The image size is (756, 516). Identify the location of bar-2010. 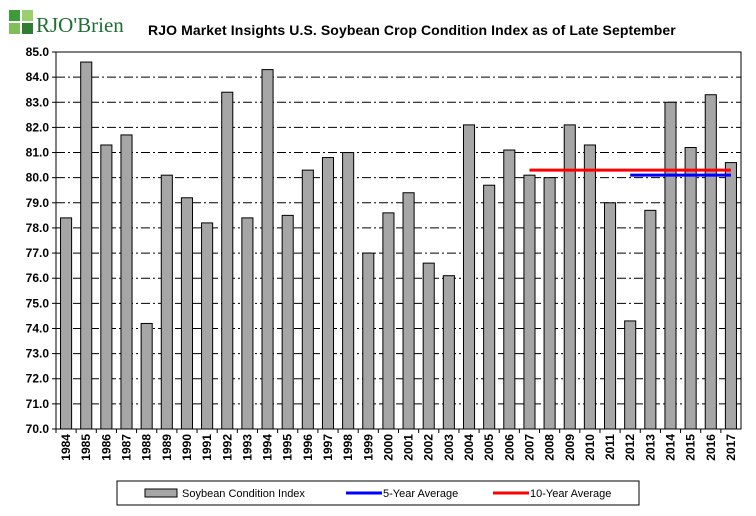
(589, 287).